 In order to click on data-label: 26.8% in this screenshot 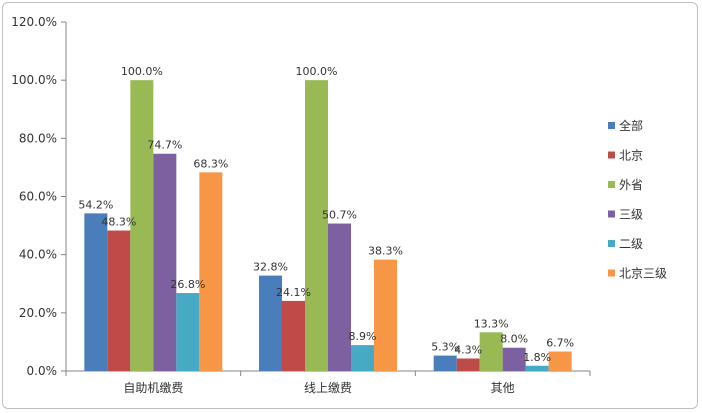, I will do `click(187, 284)`.